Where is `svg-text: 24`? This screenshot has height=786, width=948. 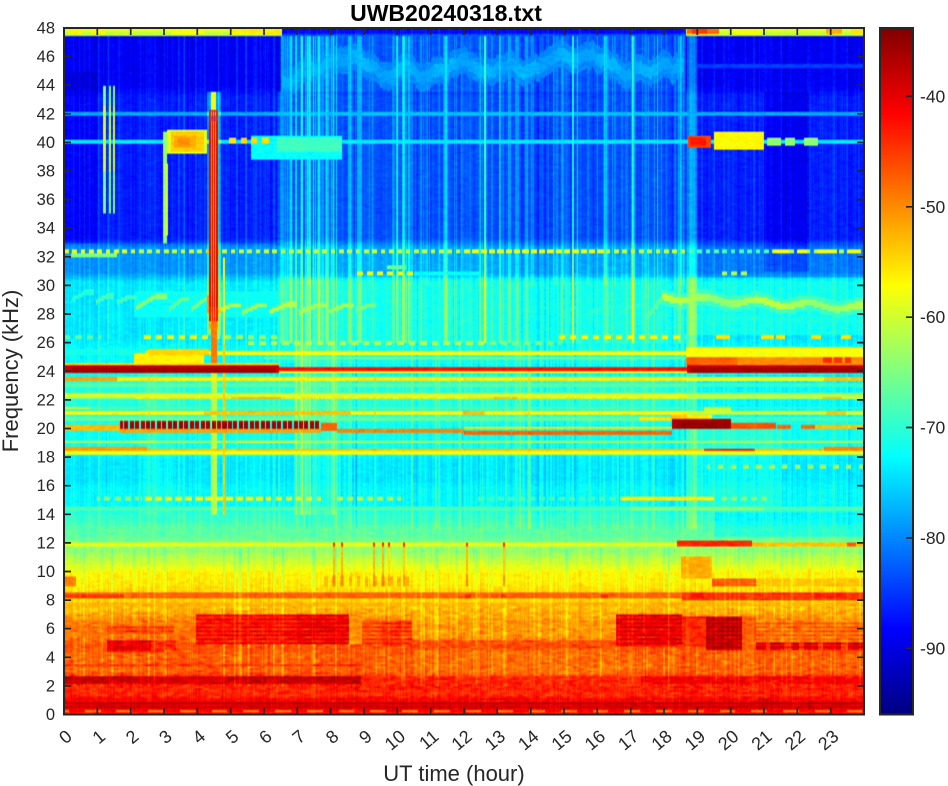
svg-text: 24 is located at coordinates (46, 372).